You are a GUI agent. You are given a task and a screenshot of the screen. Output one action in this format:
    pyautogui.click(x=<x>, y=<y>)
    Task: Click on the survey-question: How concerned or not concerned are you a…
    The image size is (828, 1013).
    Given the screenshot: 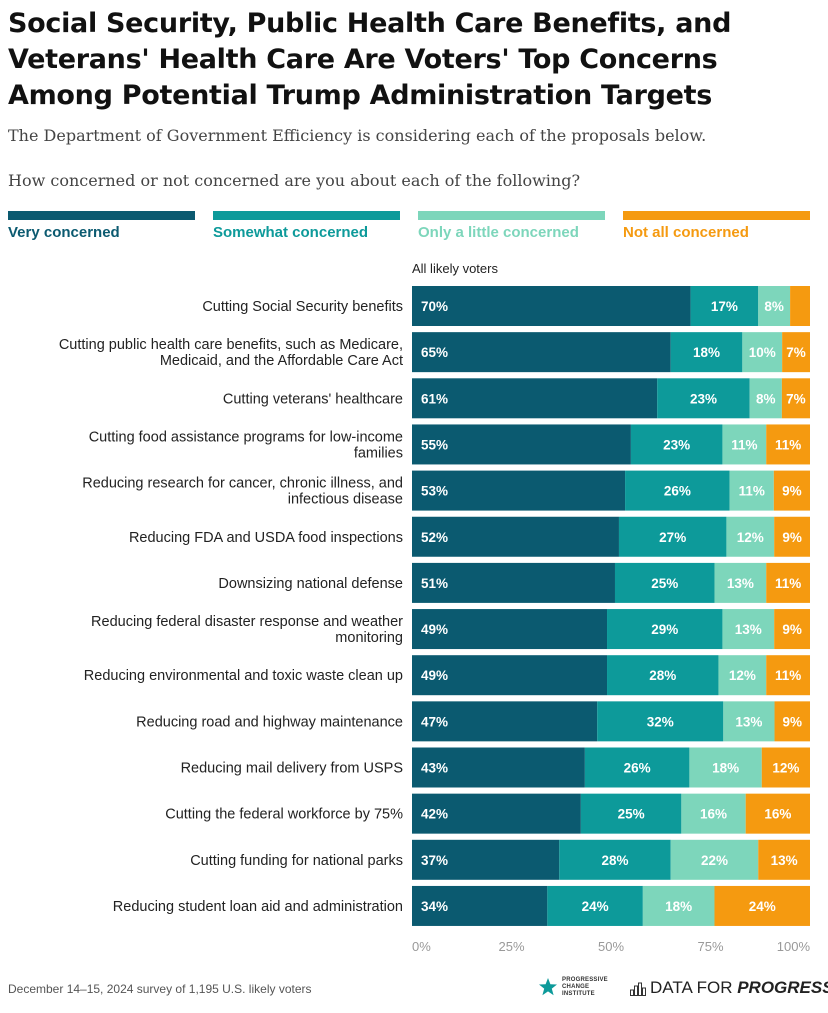 What is the action you would take?
    pyautogui.click(x=294, y=180)
    